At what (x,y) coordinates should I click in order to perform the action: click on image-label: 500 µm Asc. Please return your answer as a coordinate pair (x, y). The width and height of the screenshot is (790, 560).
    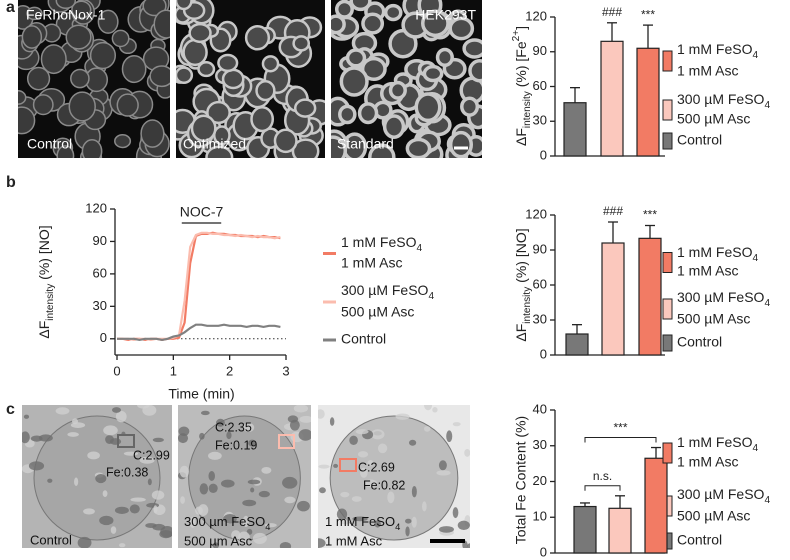
    Looking at the image, I should click on (218, 540).